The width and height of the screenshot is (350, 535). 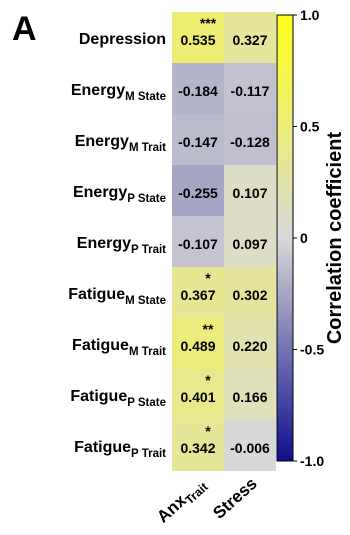 What do you see at coordinates (335, 238) in the screenshot?
I see `colorbar-label: Correlation coefficient` at bounding box center [335, 238].